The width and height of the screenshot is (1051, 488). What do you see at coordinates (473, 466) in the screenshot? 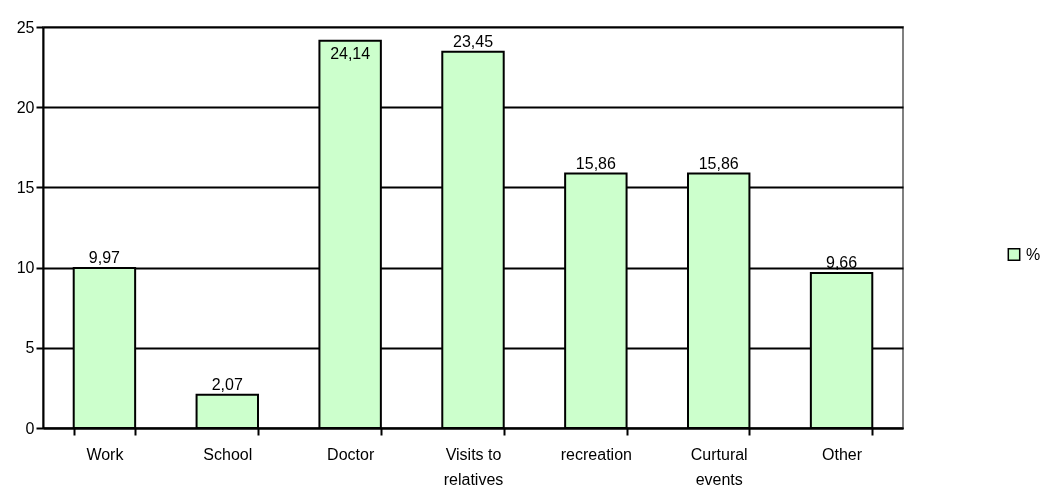
I see `x-tick-label: Visits to relatives` at bounding box center [473, 466].